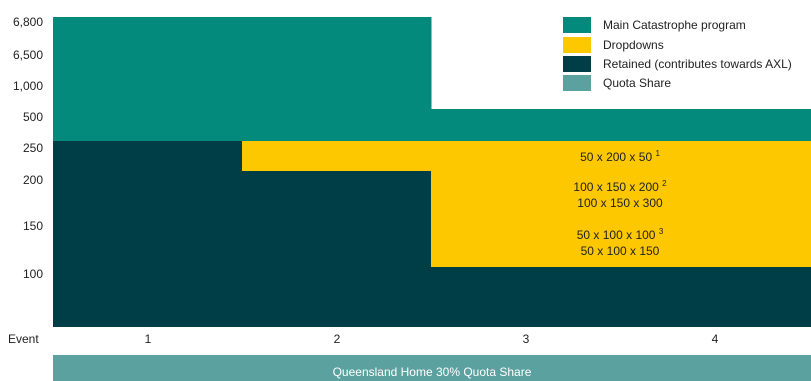 The width and height of the screenshot is (811, 381). Describe the element at coordinates (28, 22) in the screenshot. I see `y-tick-label: 6,800` at that location.